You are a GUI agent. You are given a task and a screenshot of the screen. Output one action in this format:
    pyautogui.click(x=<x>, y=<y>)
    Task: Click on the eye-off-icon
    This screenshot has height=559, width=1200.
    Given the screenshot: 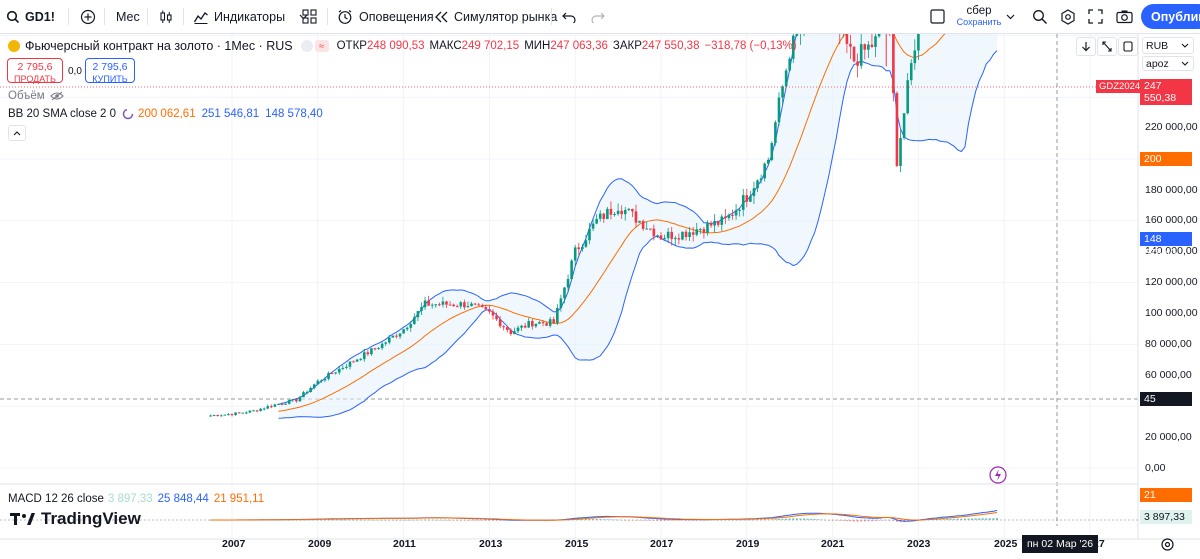 What is the action you would take?
    pyautogui.click(x=56, y=96)
    